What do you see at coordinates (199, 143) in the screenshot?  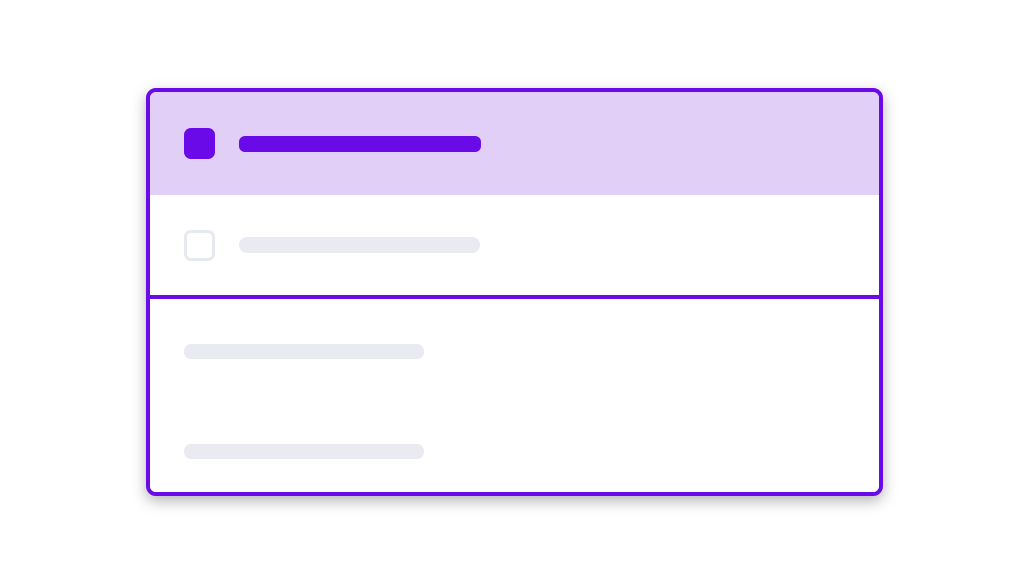 I see `checkbox-checked-icon` at bounding box center [199, 143].